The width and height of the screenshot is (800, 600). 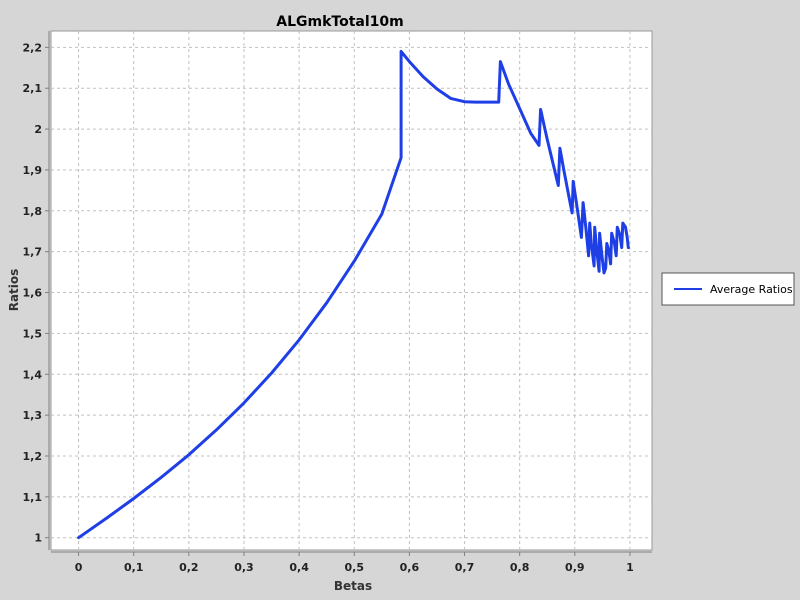 What do you see at coordinates (33, 252) in the screenshot?
I see `y-tick-label: 1,7` at bounding box center [33, 252].